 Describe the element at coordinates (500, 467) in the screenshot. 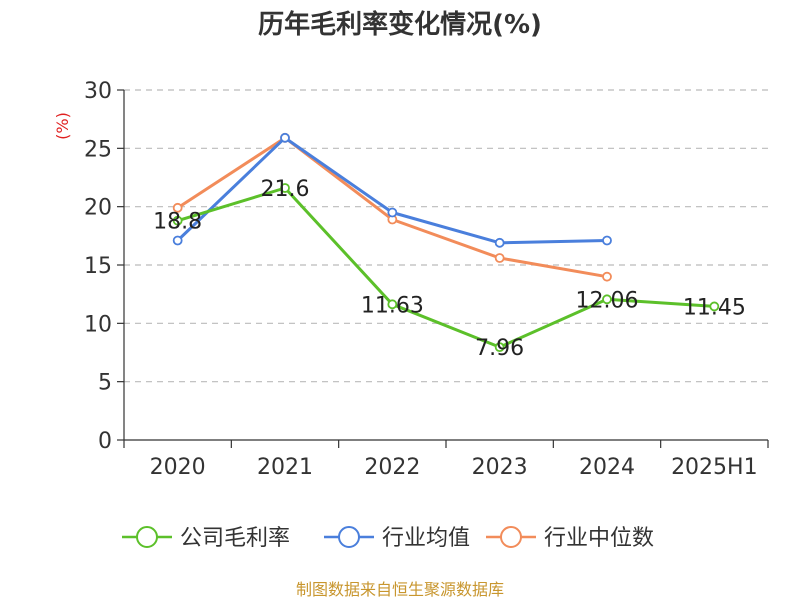

I see `x-tick-label: 2023` at that location.